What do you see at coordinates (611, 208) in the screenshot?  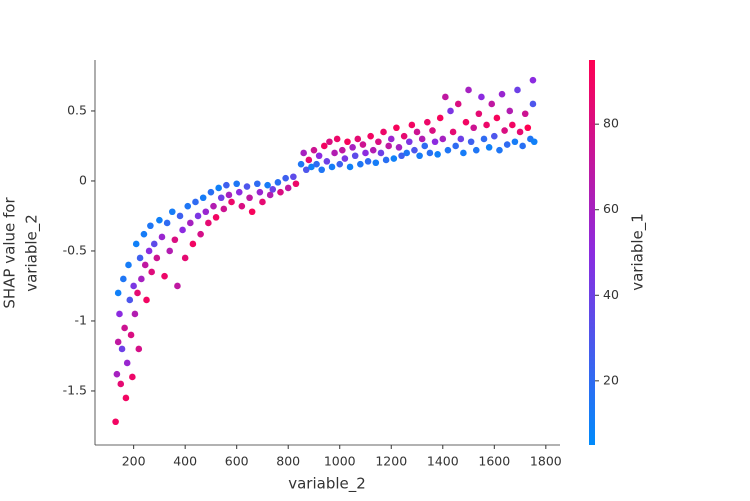 I see `colorbar-tick-label: 60` at bounding box center [611, 208].